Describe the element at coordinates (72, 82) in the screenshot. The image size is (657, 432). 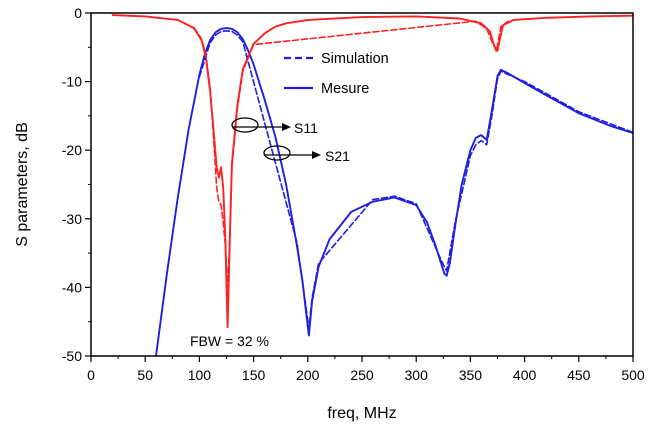
I see `y-tick-label: -10` at that location.